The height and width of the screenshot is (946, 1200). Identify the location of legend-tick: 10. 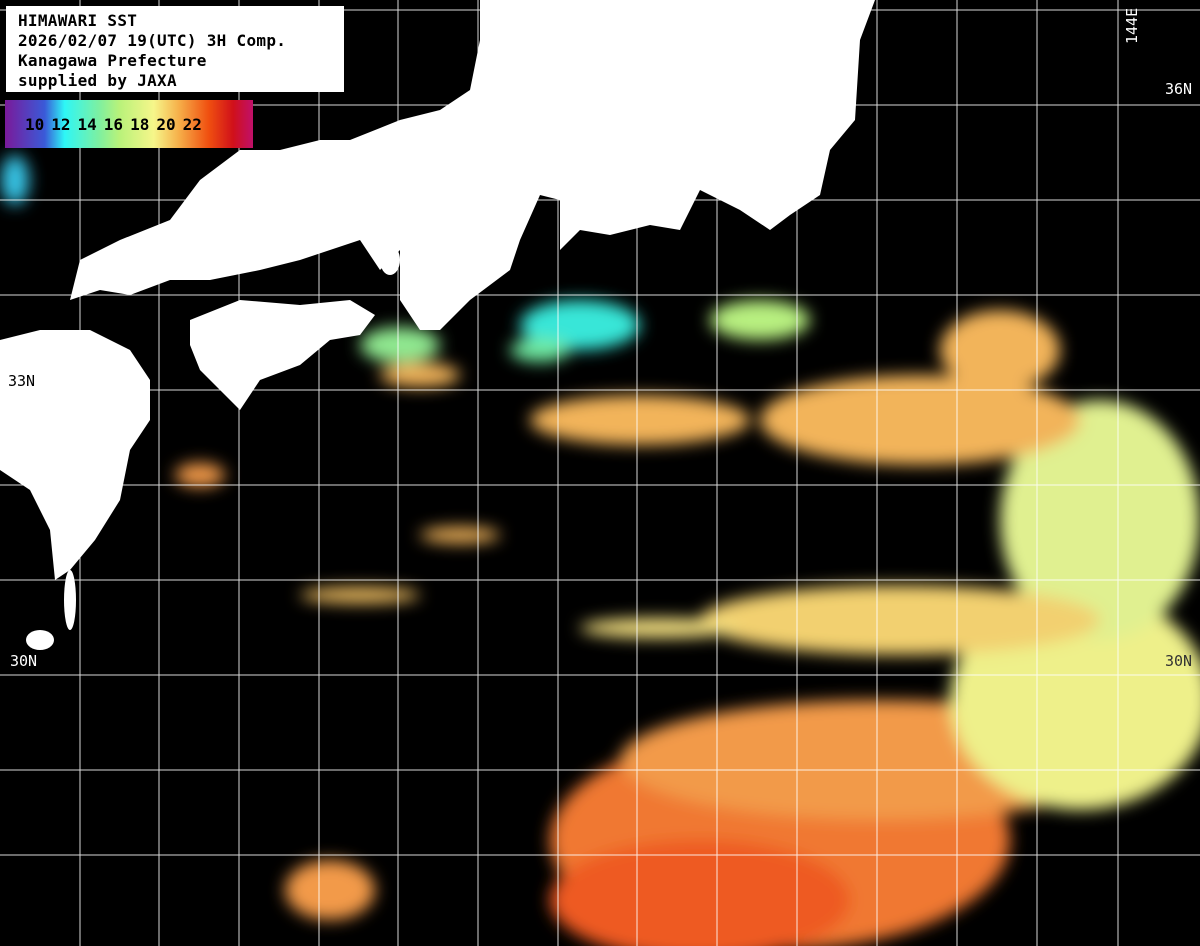
(35, 124).